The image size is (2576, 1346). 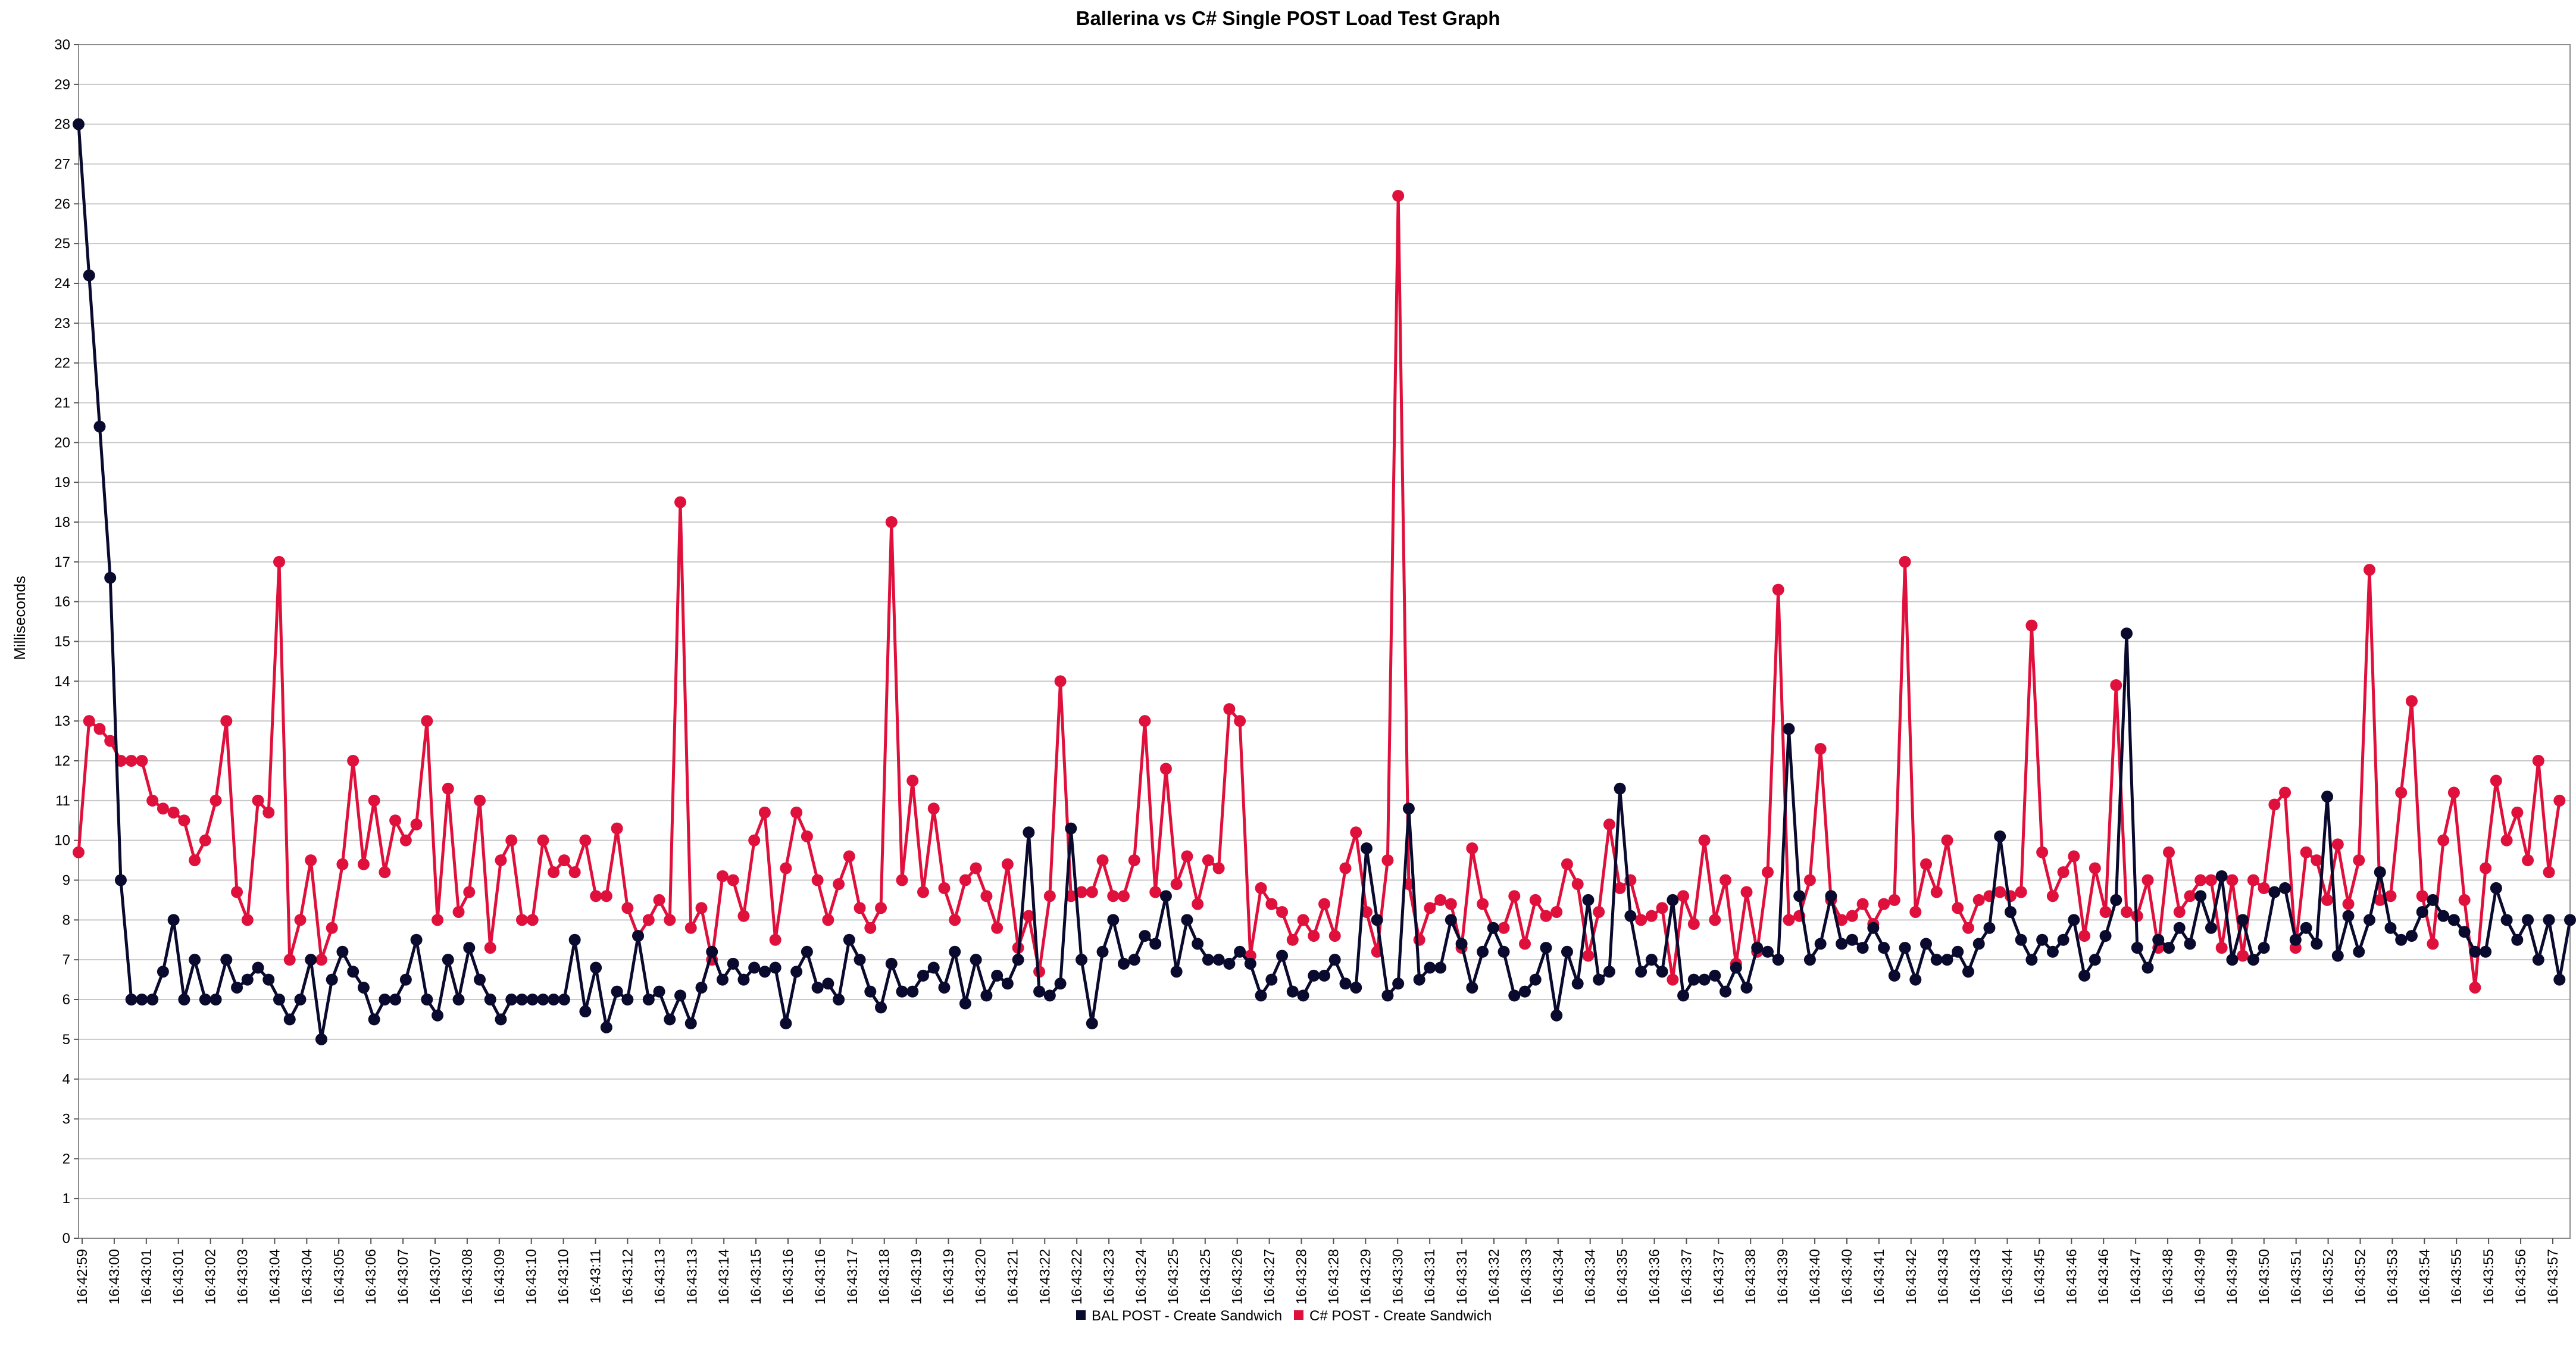 I want to click on x-tick-label: 16:43:37, so click(x=1686, y=1276).